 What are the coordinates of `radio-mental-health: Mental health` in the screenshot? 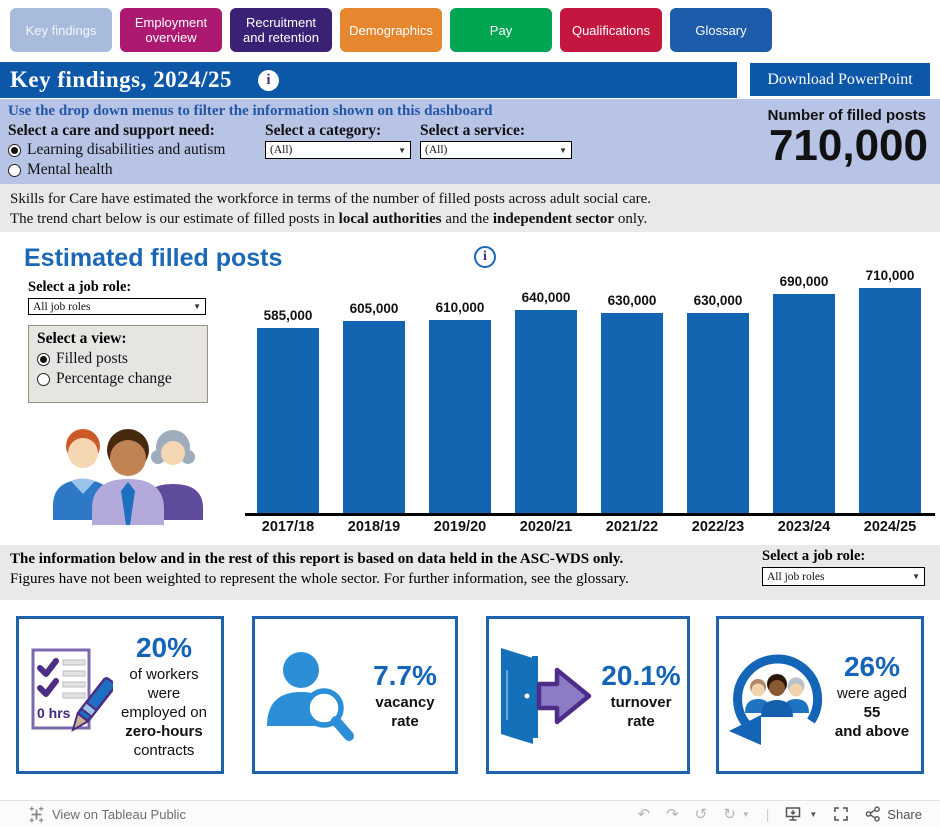 It's located at (116, 170).